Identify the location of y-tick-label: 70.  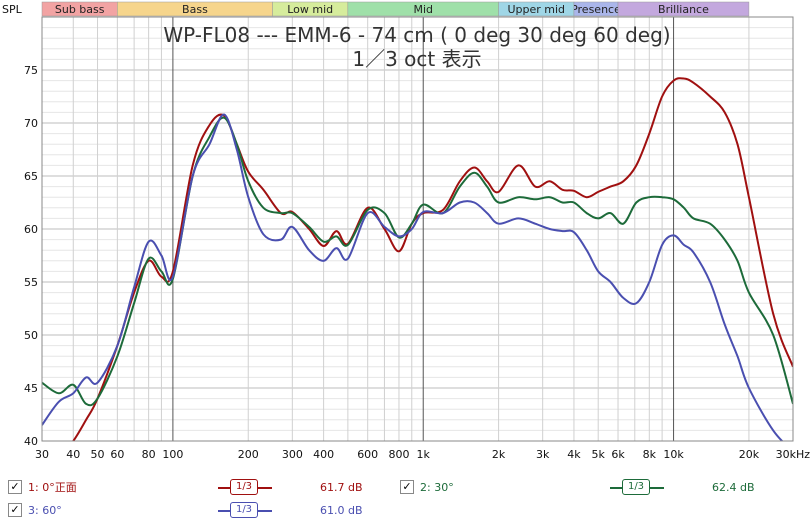
(31, 123).